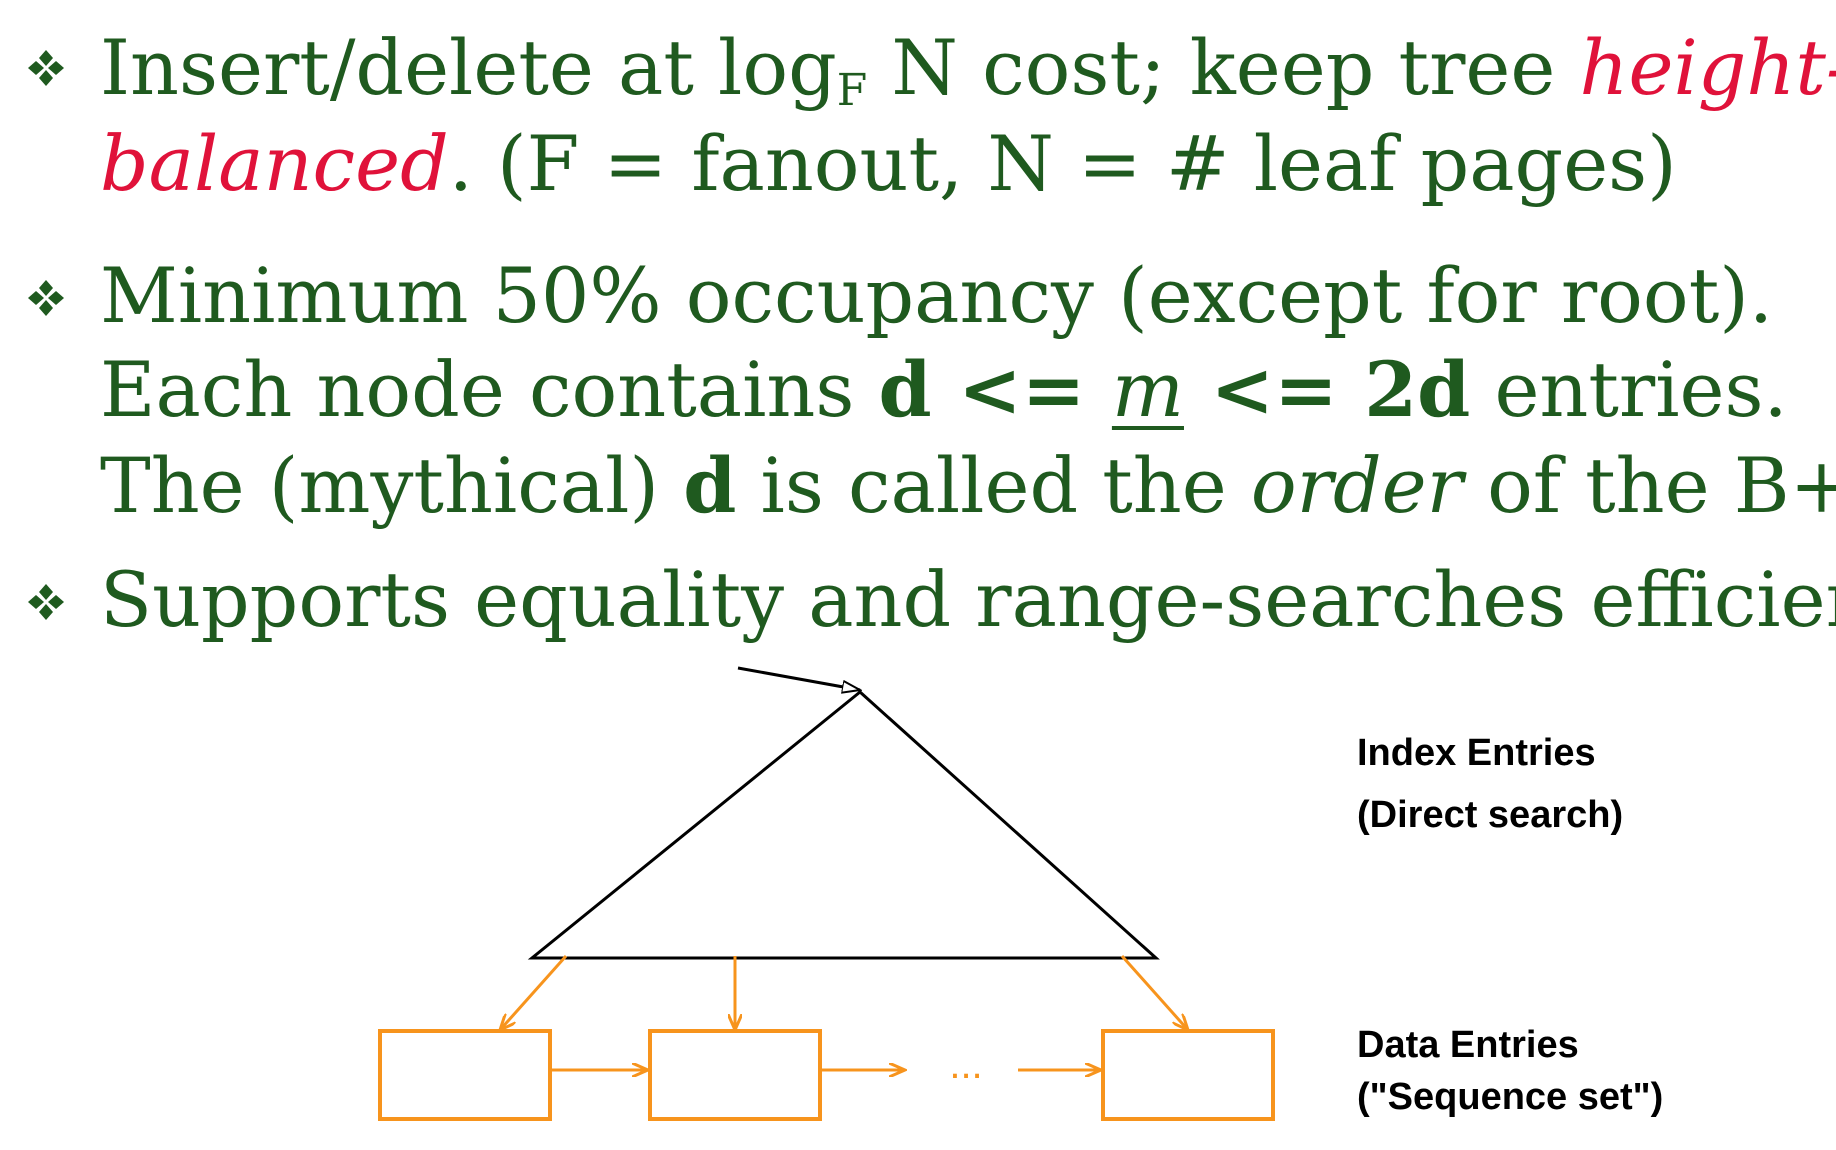 This screenshot has width=1836, height=1150. What do you see at coordinates (1444, 389) in the screenshot?
I see `b2-d2: d` at bounding box center [1444, 389].